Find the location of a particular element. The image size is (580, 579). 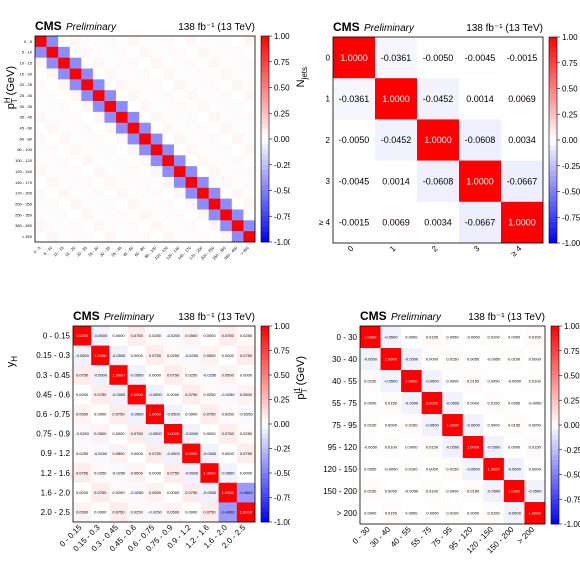

x-tick-label: 2 is located at coordinates (435, 249).